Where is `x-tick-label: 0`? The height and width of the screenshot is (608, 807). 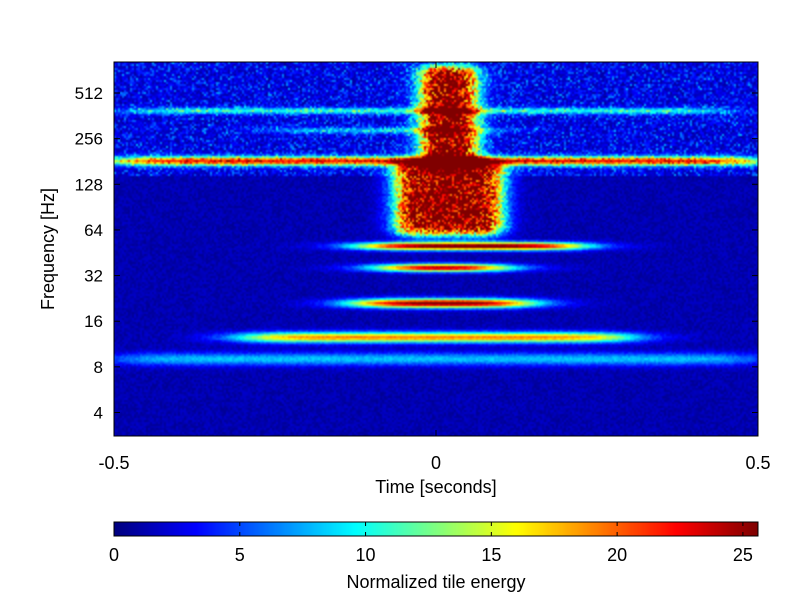 x-tick-label: 0 is located at coordinates (436, 463).